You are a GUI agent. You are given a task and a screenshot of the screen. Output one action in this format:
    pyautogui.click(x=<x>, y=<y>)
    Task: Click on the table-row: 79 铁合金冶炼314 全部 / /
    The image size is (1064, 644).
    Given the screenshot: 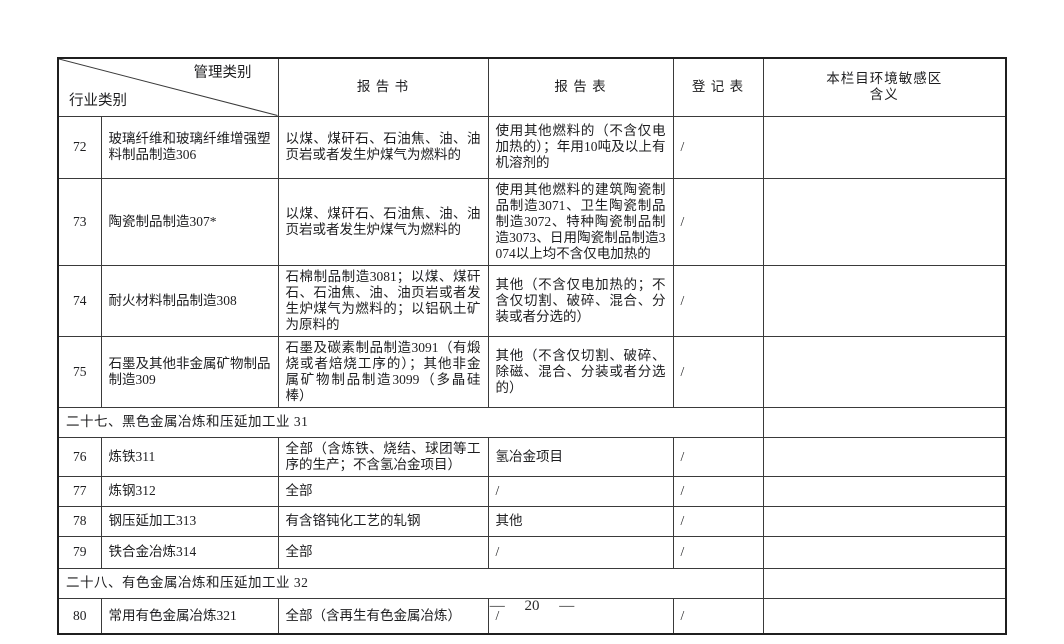 What is the action you would take?
    pyautogui.click(x=532, y=552)
    